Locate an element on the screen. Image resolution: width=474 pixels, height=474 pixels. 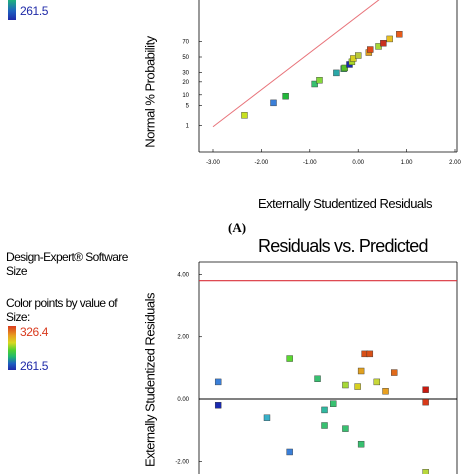
color-scale-min-label: 261.5 is located at coordinates (34, 366).